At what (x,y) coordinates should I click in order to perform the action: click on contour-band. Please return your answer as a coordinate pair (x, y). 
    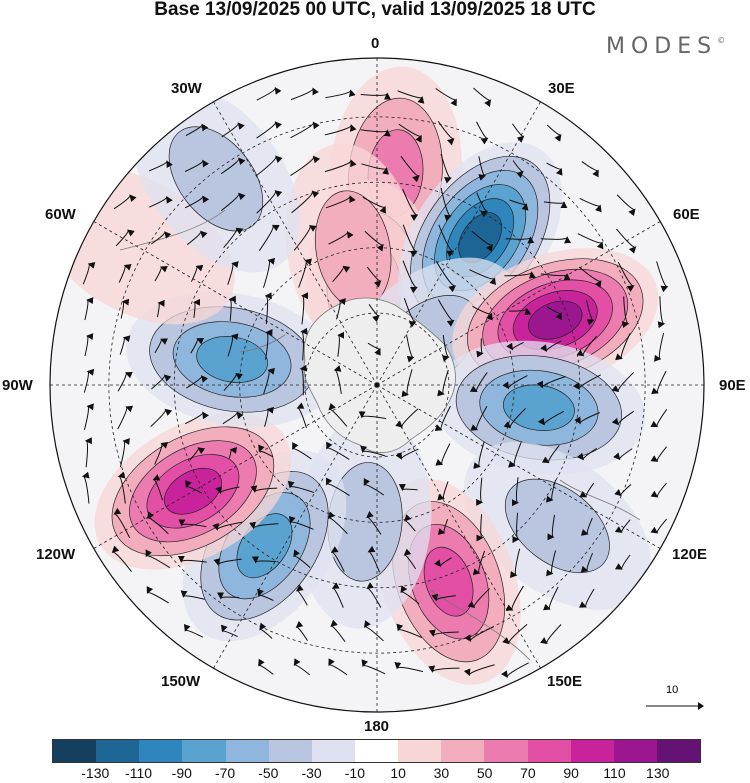
    Looking at the image, I should click on (555, 320).